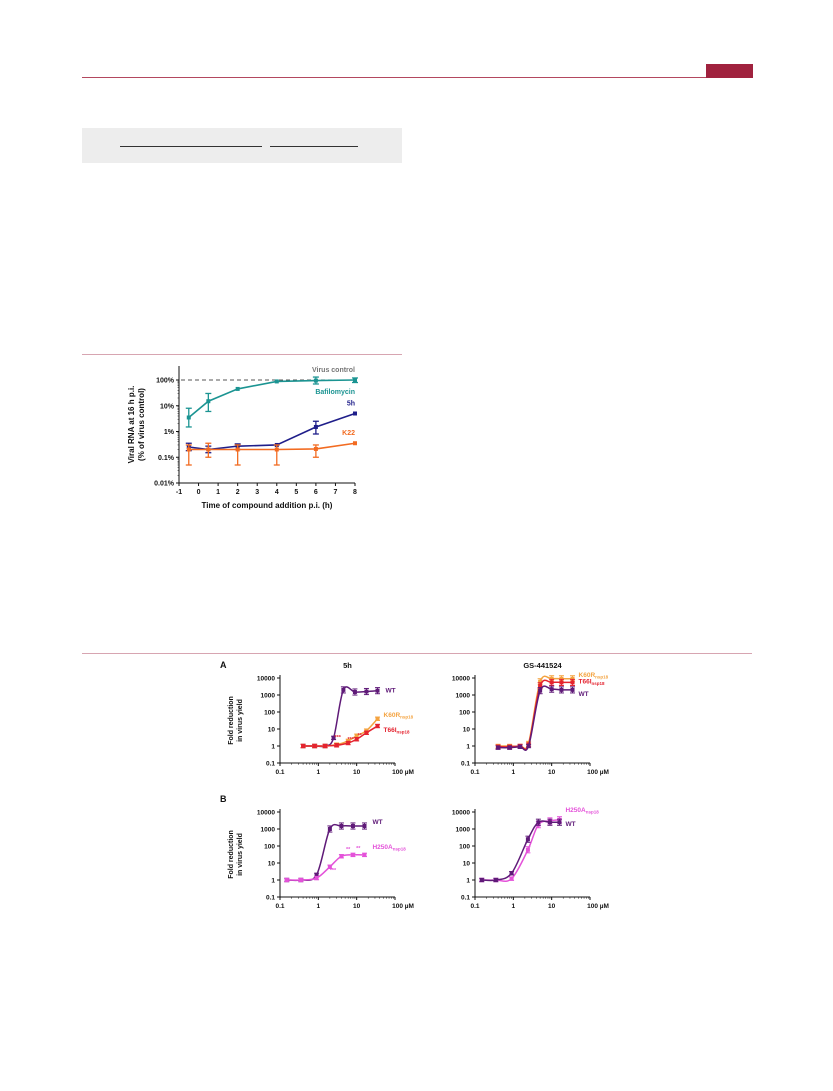  What do you see at coordinates (141, 424) in the screenshot?
I see `y-axis-label: (% of virus control)` at bounding box center [141, 424].